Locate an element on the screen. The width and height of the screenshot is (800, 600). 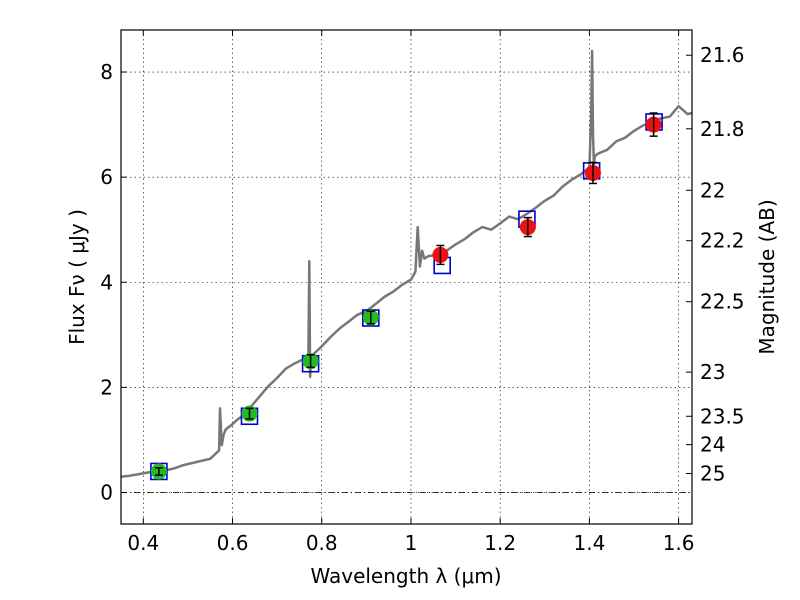
x-tick-label: 1.4 is located at coordinates (589, 543).